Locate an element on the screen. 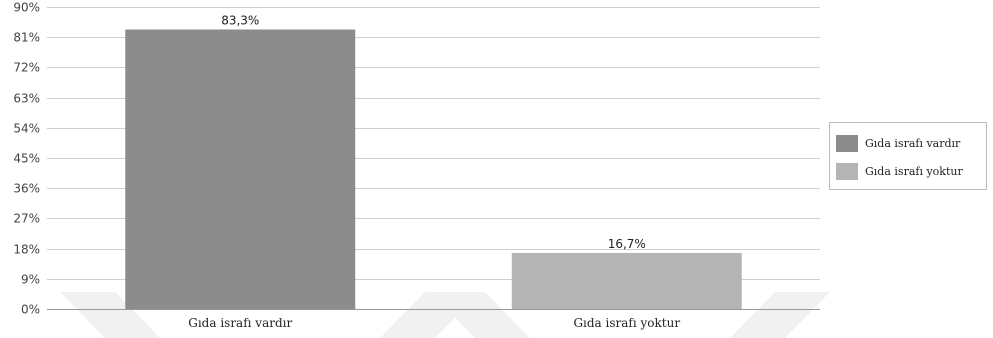  data-label: 83,3% is located at coordinates (240, 20).